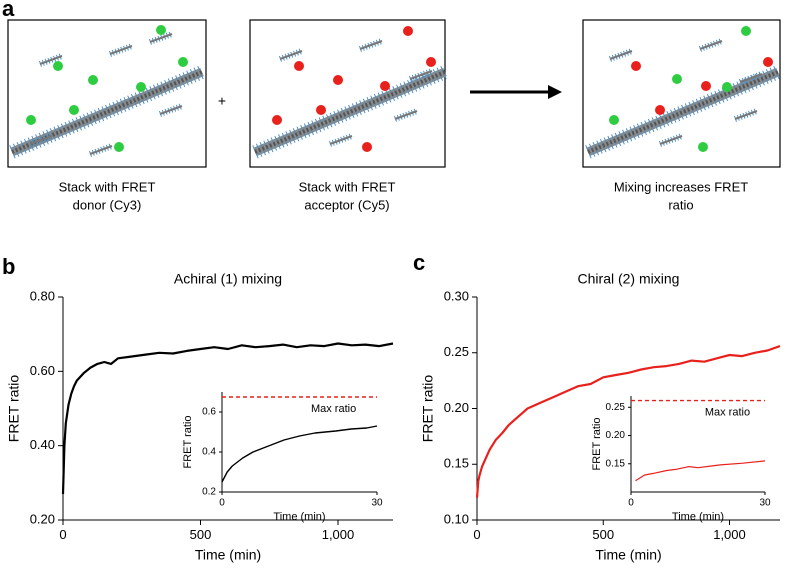 The image size is (788, 572). What do you see at coordinates (516, 92) in the screenshot?
I see `arrow` at bounding box center [516, 92].